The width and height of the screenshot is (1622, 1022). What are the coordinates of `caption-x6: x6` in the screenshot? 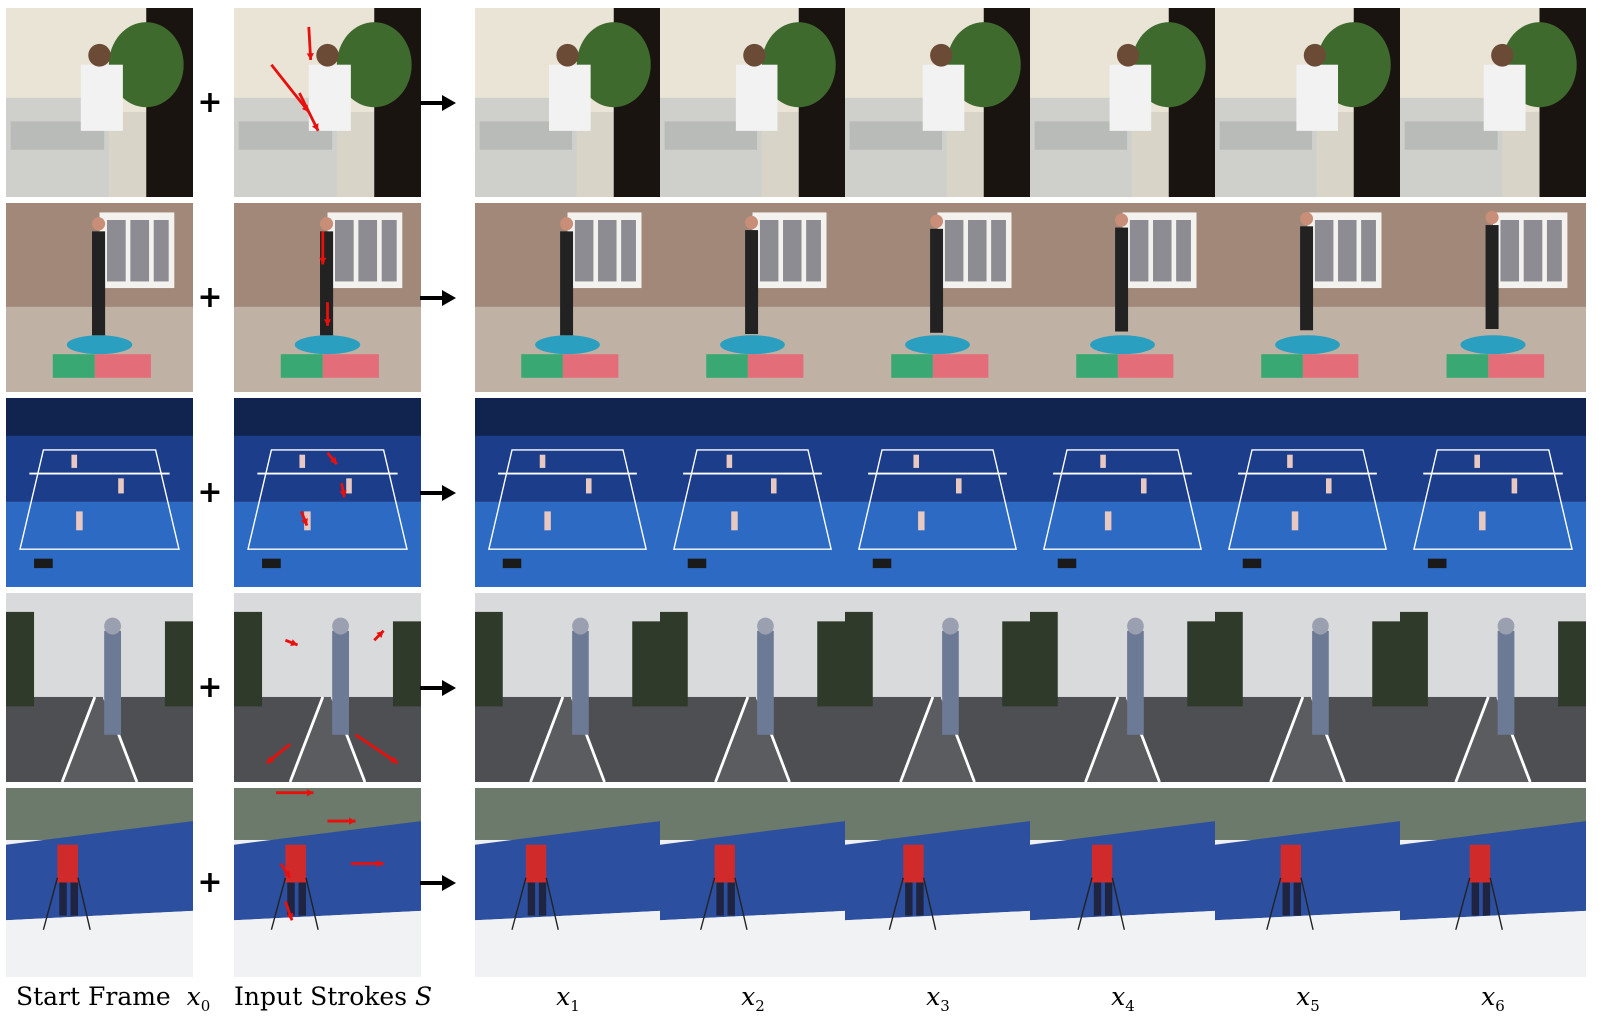 It's located at (1493, 998).